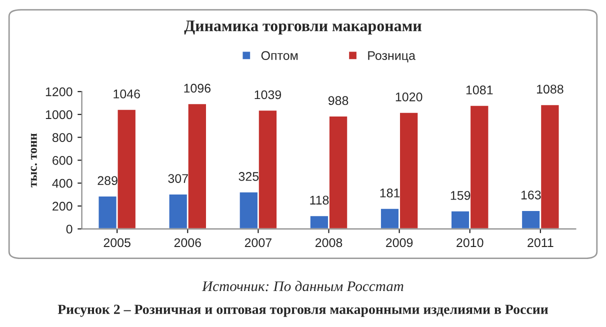 Image resolution: width=606 pixels, height=327 pixels. I want to click on data-label: 1096, so click(197, 88).